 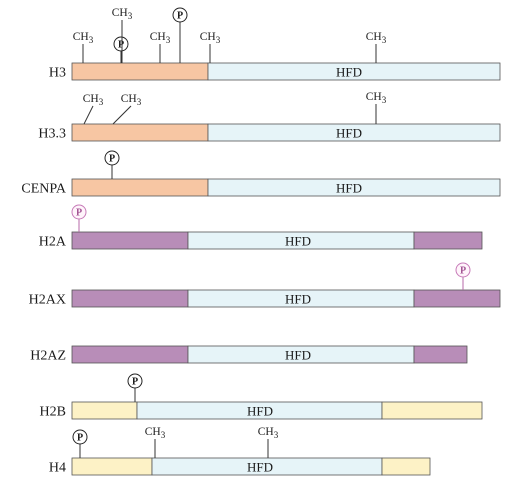 I want to click on histone-row-h2a: H2A HFD P, so click(x=261, y=227).